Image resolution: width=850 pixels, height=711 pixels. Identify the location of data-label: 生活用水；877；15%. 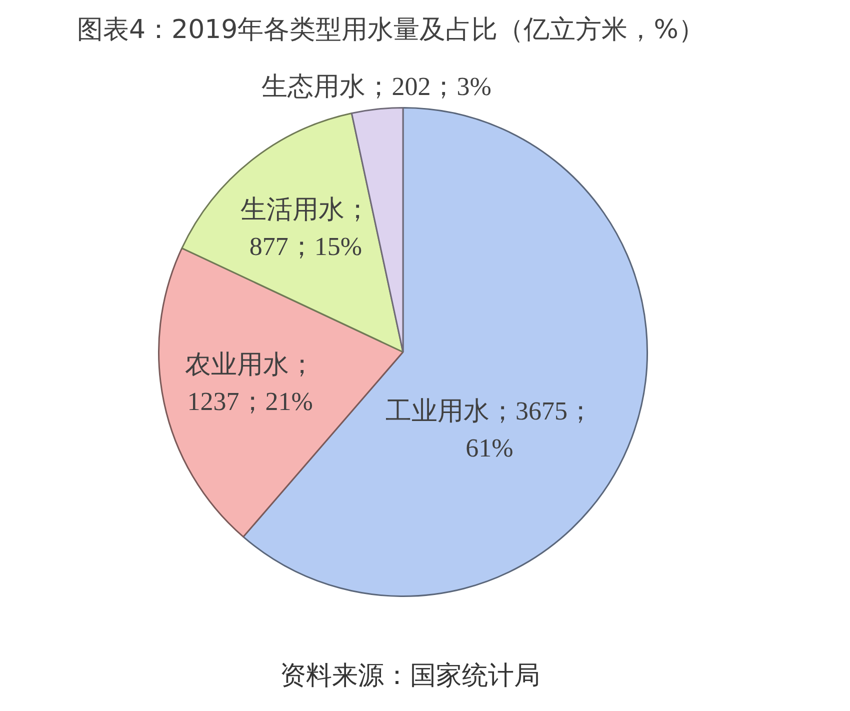
(305, 227).